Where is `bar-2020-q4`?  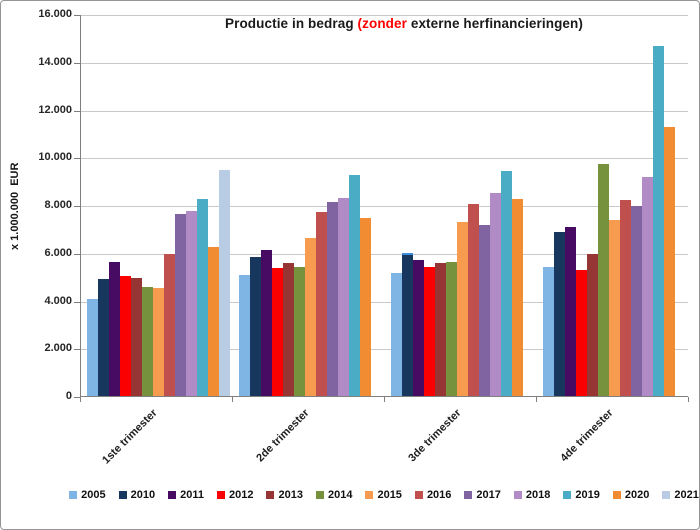
bar-2020-q4 is located at coordinates (669, 262).